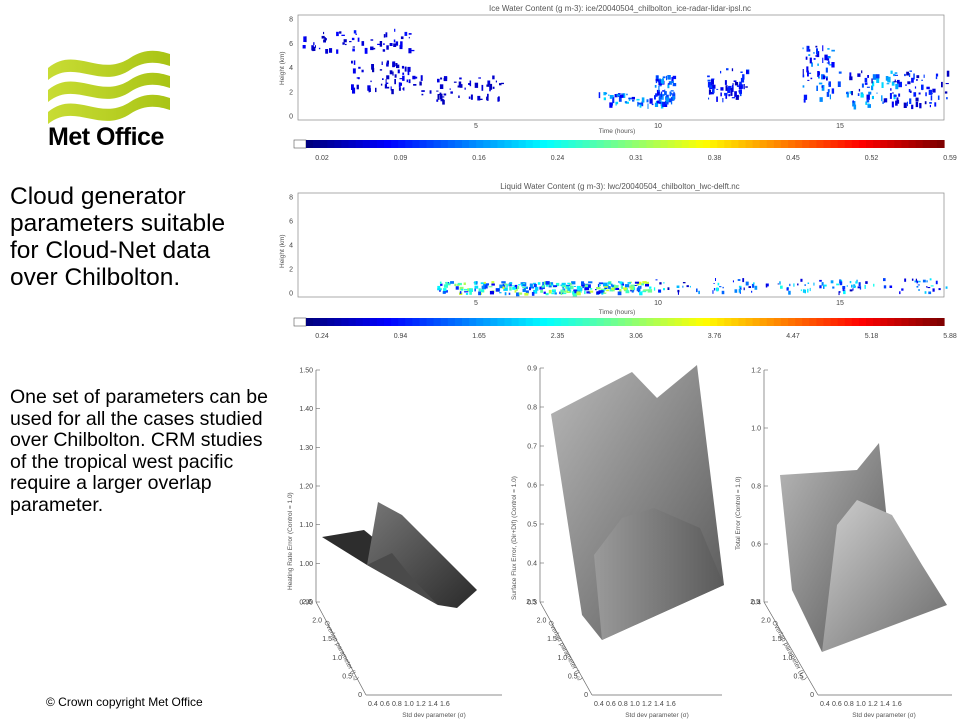  Describe the element at coordinates (562, 658) in the screenshot. I see `y-tick-label: 1.0` at that location.